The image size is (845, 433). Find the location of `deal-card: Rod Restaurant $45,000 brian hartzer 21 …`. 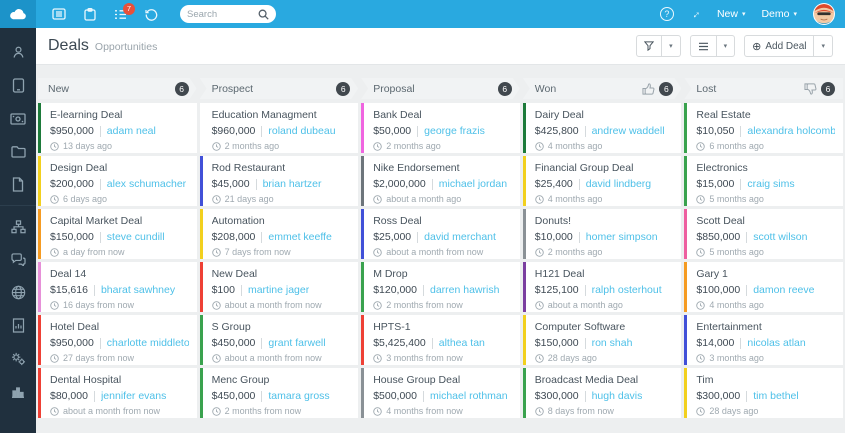

deal-card: Rod Restaurant $45,000 brian hartzer 21 … is located at coordinates (279, 181).